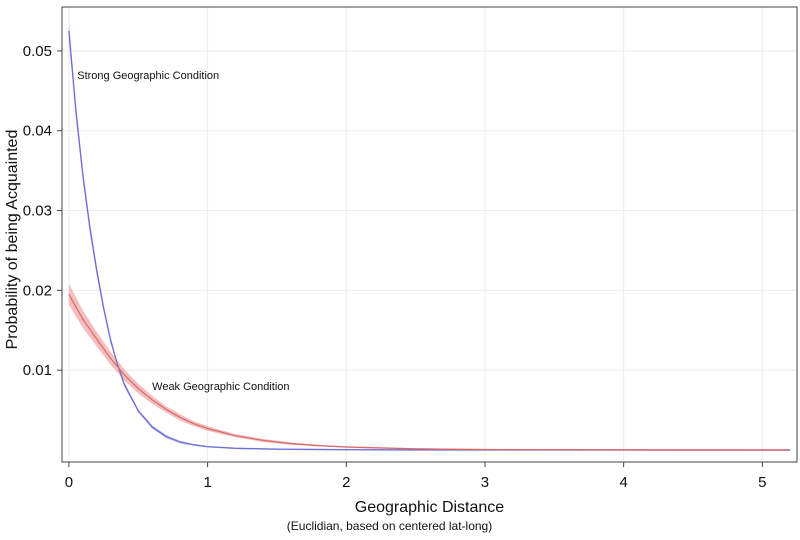 The width and height of the screenshot is (800, 540). Describe the element at coordinates (416, 476) in the screenshot. I see `x-axis-ticks: 0 1 2 3 4 5` at that location.